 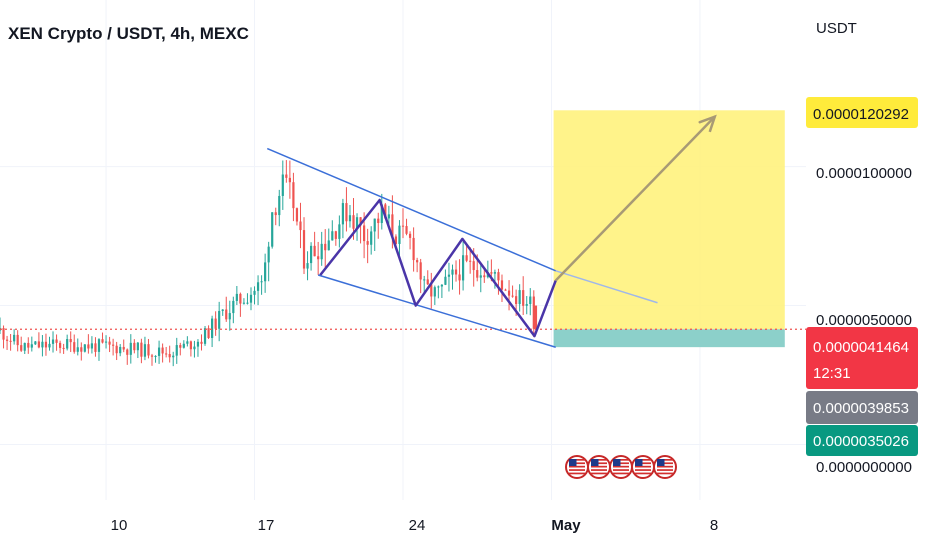 I want to click on time-axis: 10 17 24 May 8, so click(x=415, y=525).